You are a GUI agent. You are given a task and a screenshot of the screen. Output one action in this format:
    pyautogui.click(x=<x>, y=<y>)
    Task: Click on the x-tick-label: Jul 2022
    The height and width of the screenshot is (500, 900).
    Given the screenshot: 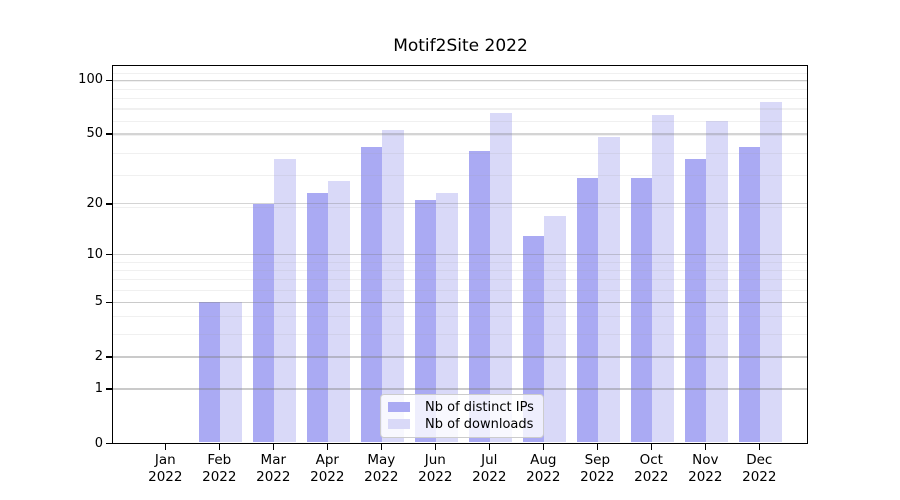 What is the action you would take?
    pyautogui.click(x=489, y=469)
    